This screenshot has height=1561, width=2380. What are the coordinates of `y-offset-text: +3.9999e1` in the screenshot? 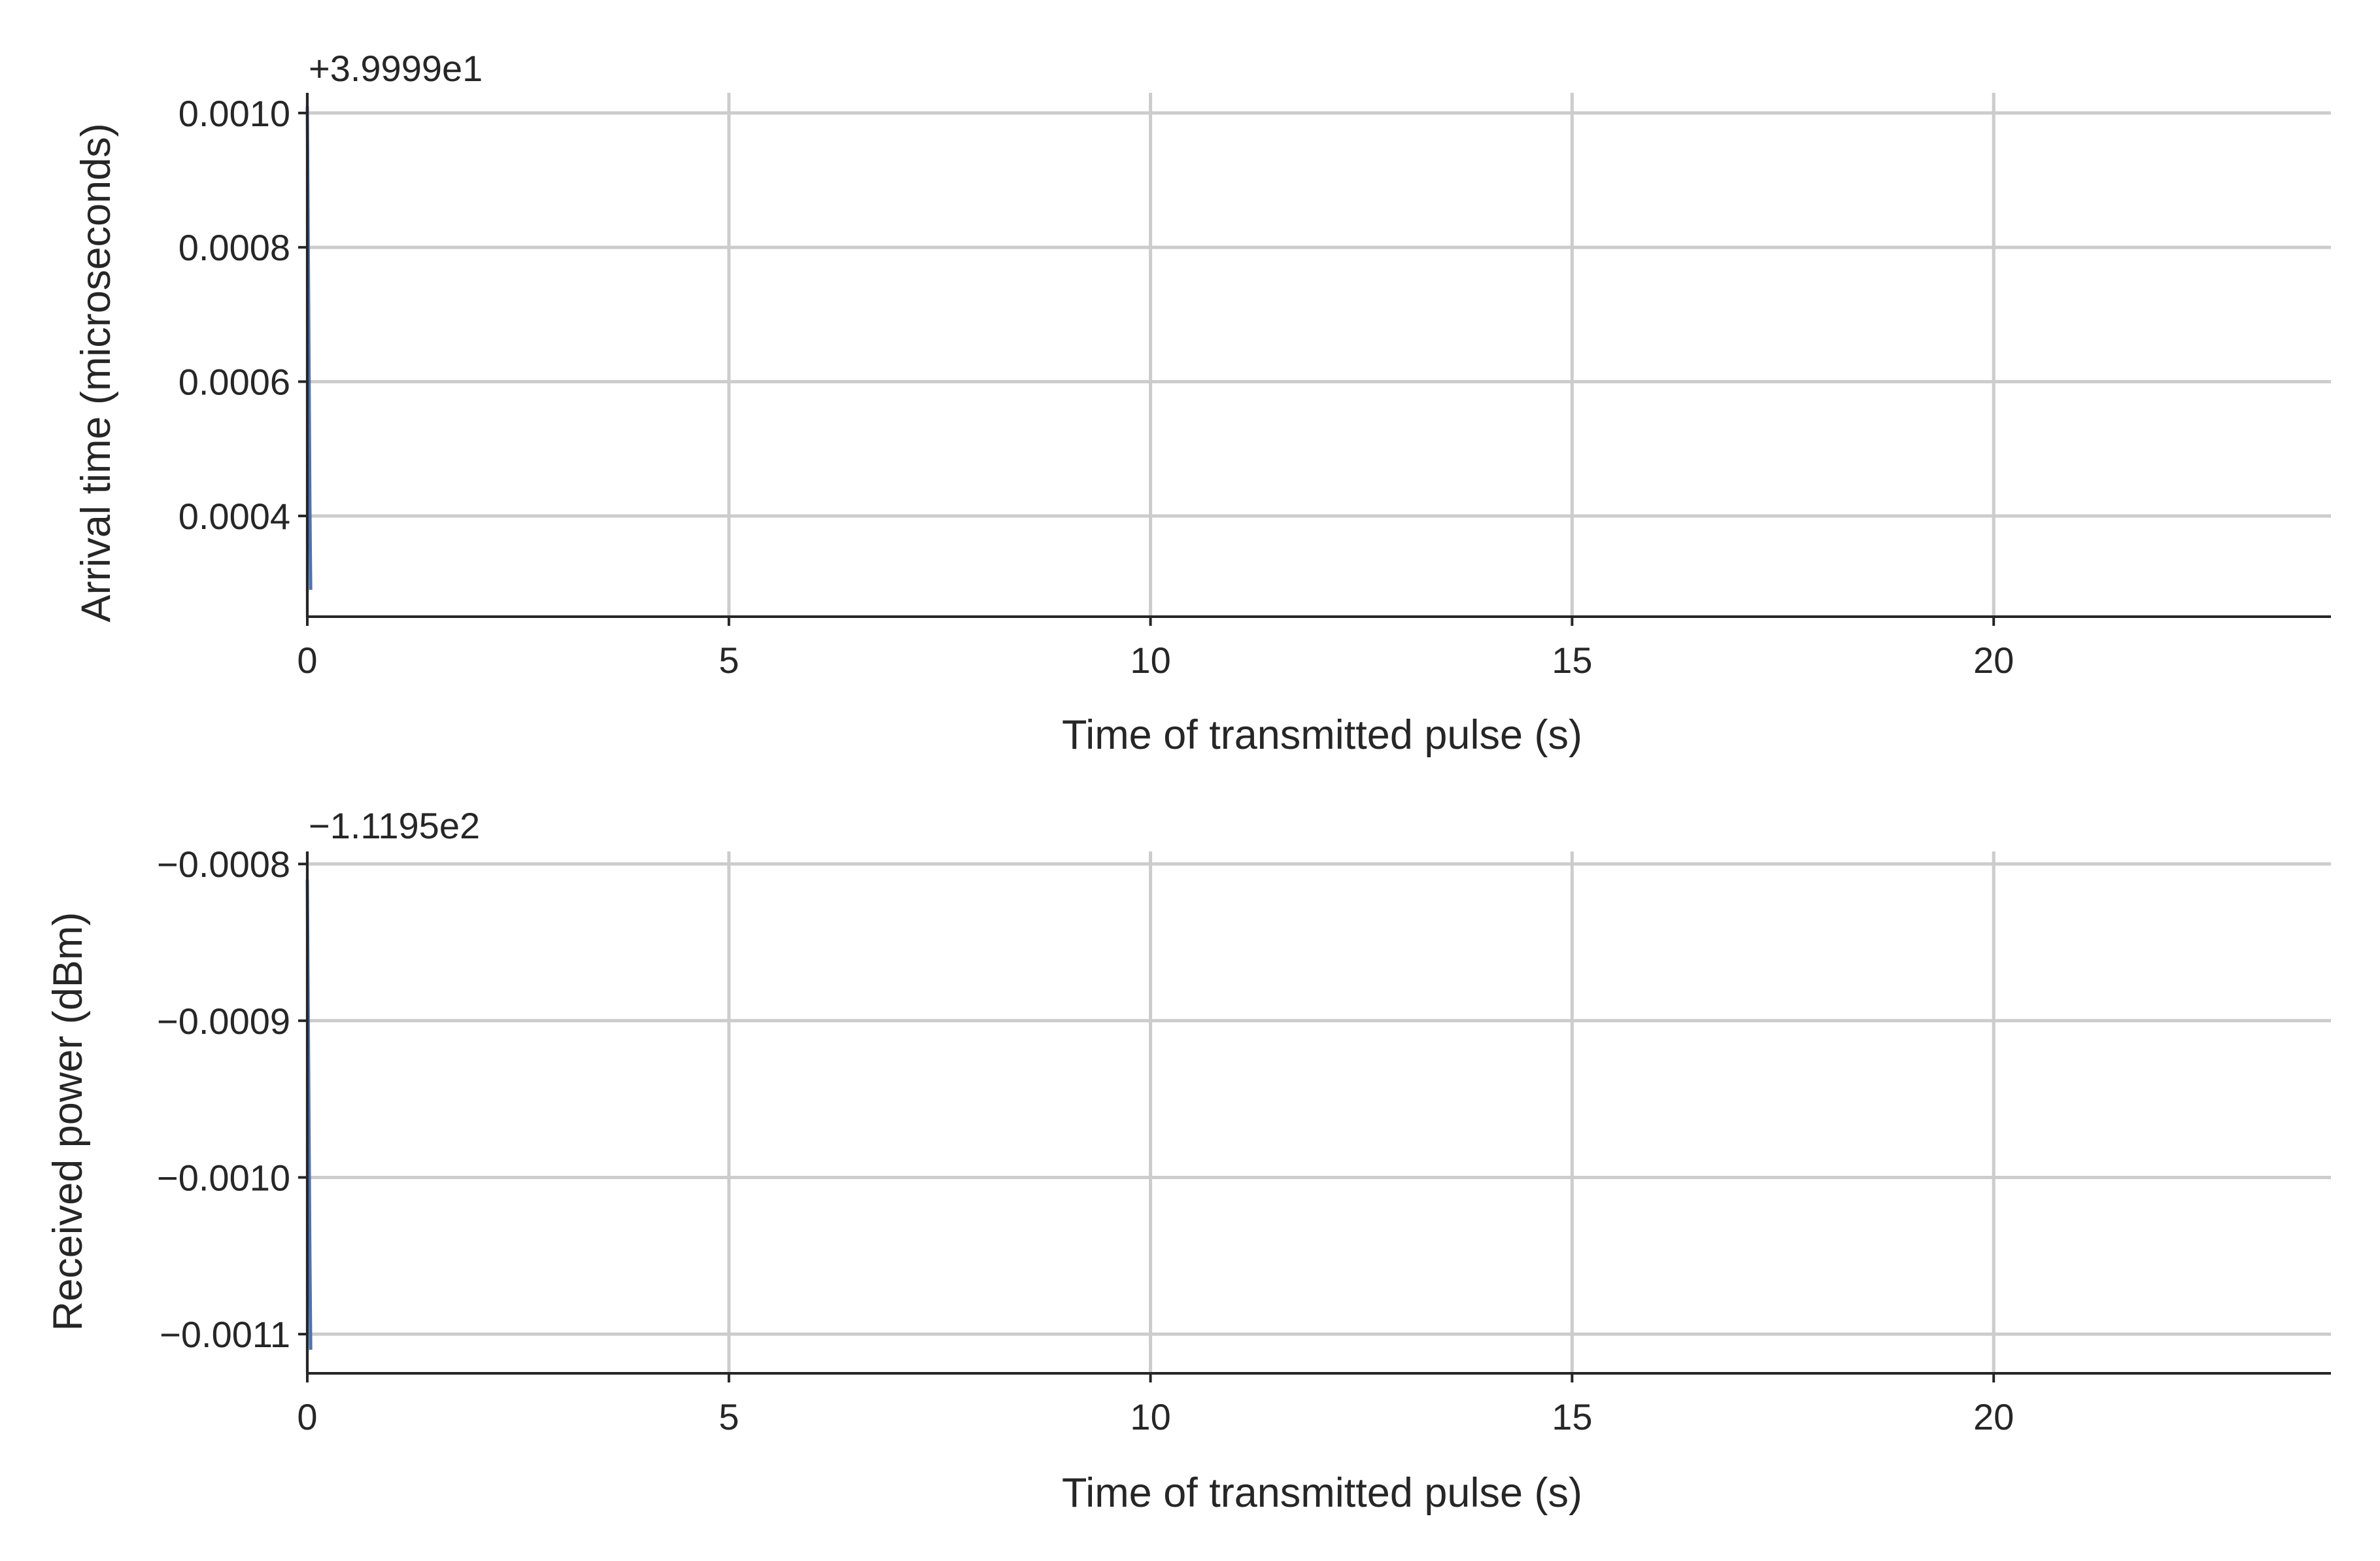 It's located at (396, 68).